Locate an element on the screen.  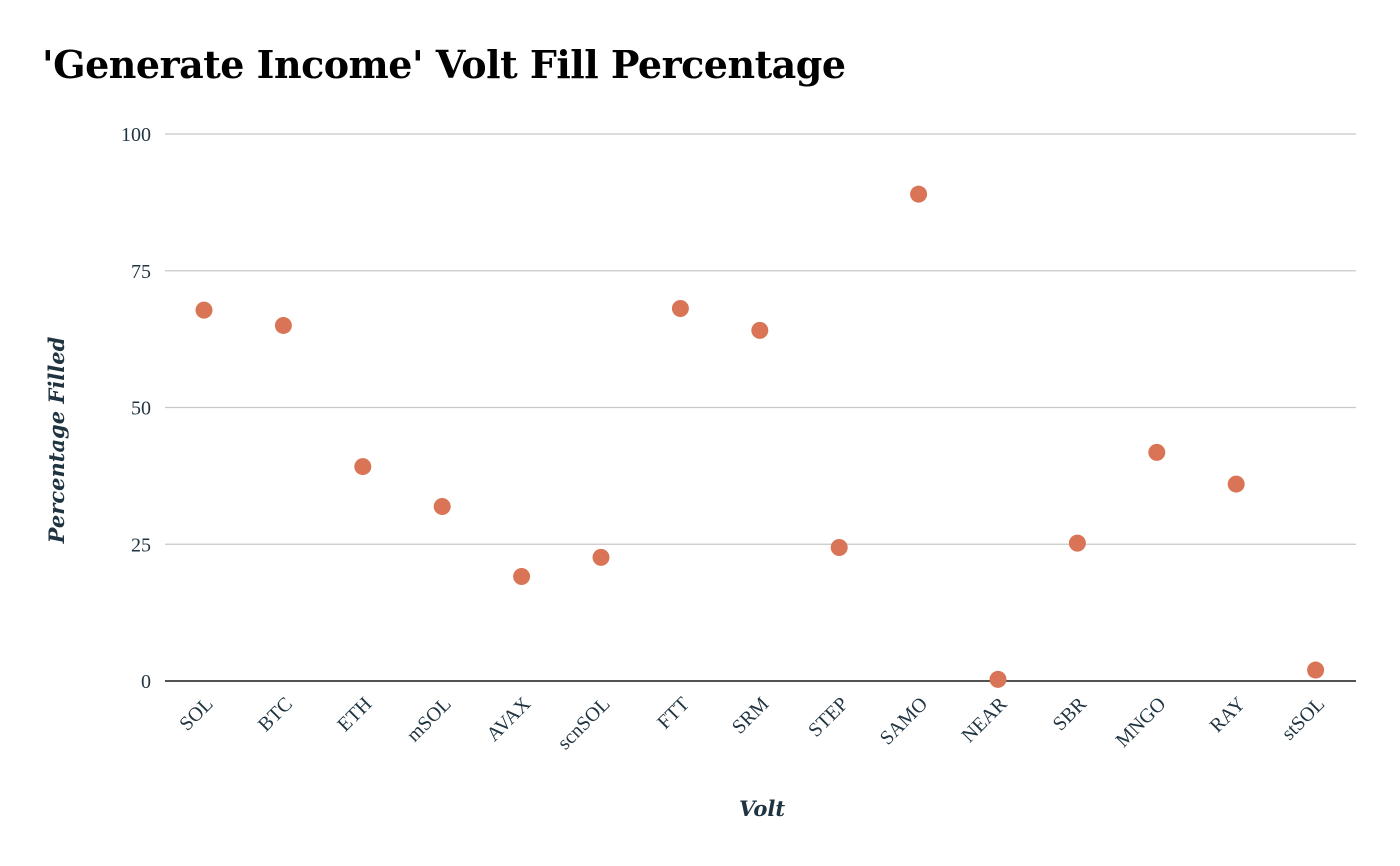
x-tick-label: SAMO is located at coordinates (904, 721).